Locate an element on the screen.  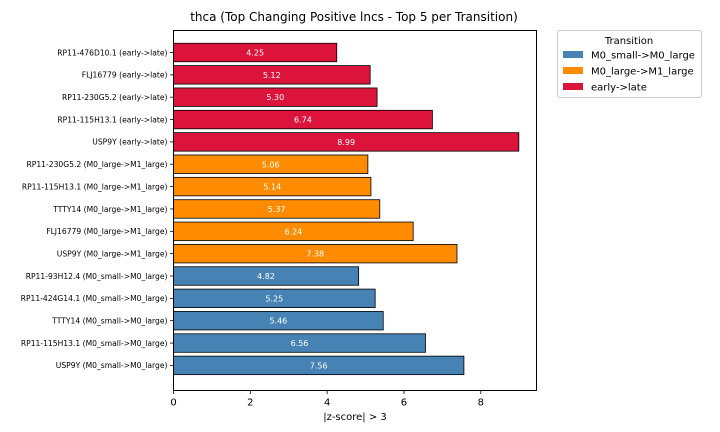
y-tick-label: RP11-93H12.4 (M0_small->M0_large) is located at coordinates (97, 276).